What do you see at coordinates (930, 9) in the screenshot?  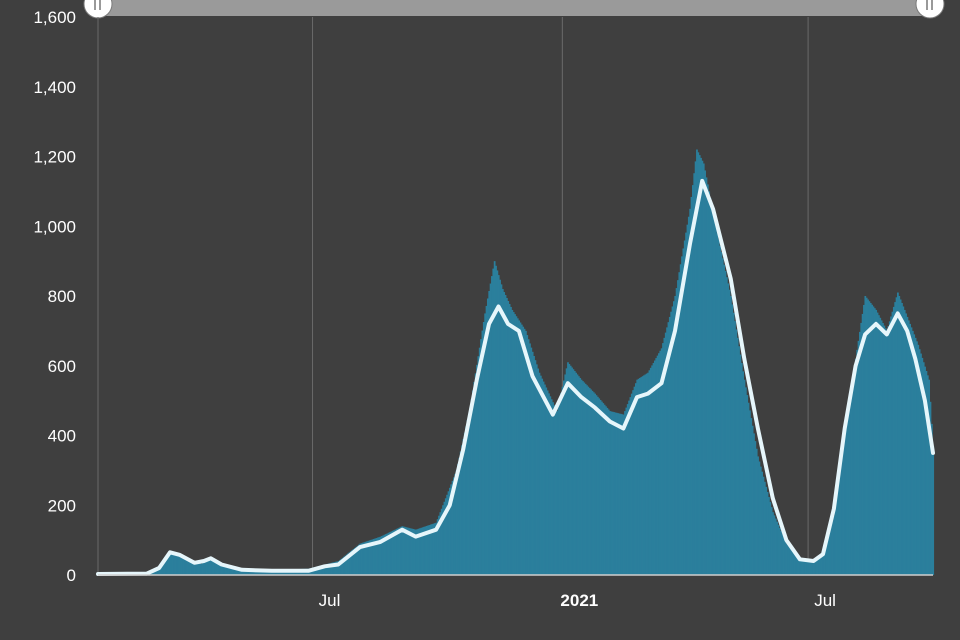 I see `range-handle-right` at bounding box center [930, 9].